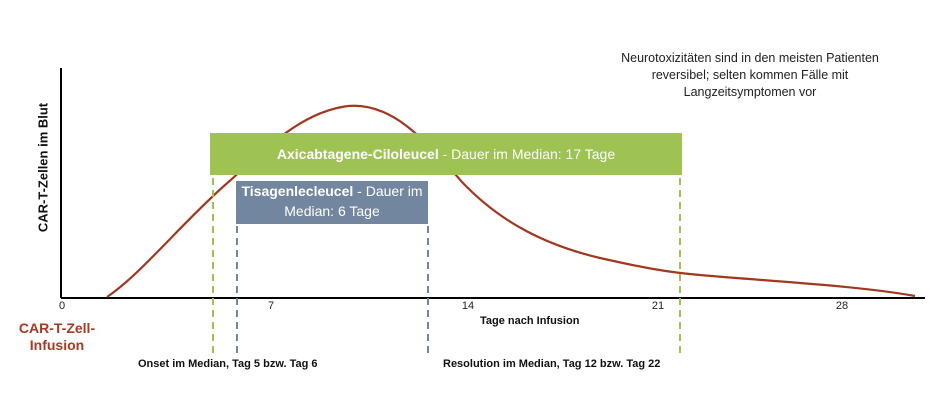 The width and height of the screenshot is (951, 408). I want to click on tisa-duration-text: - Dauer im Median: 6 Tage, so click(353, 201).